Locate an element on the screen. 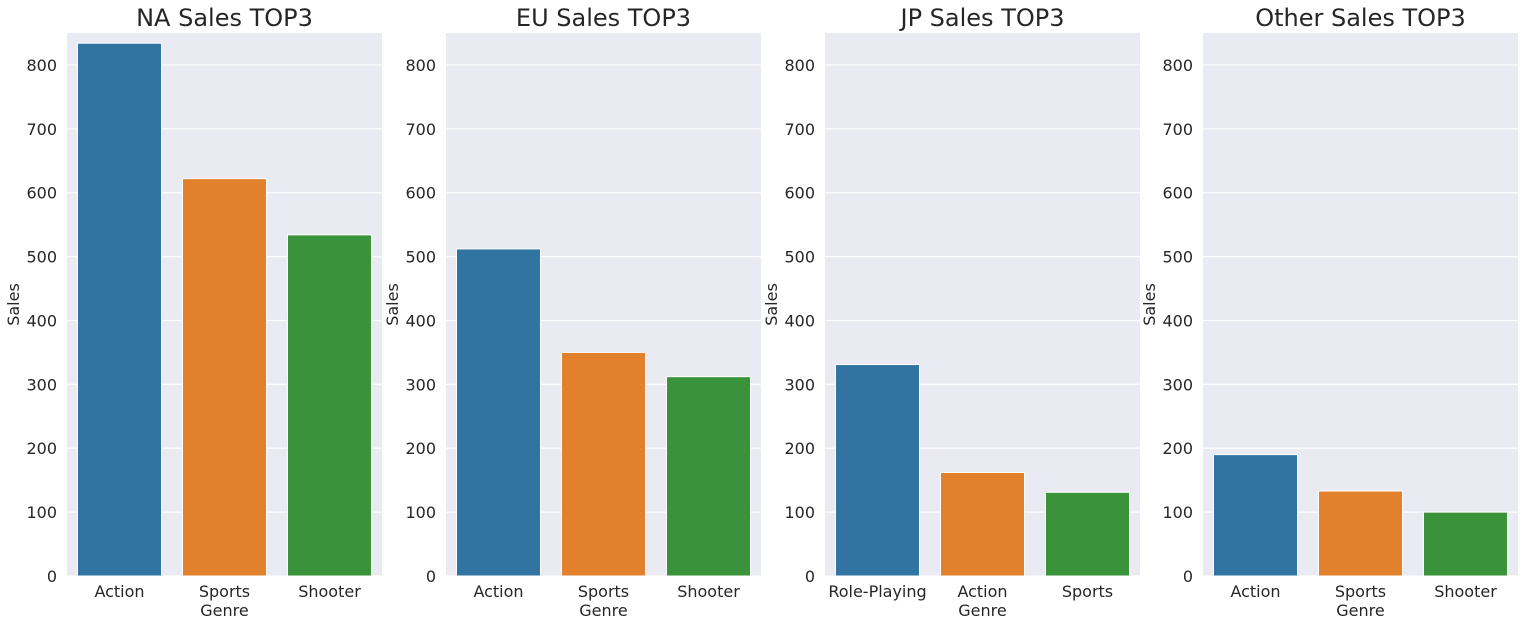 The height and width of the screenshot is (630, 1524). chart-title: EU Sales TOP3 is located at coordinates (603, 18).